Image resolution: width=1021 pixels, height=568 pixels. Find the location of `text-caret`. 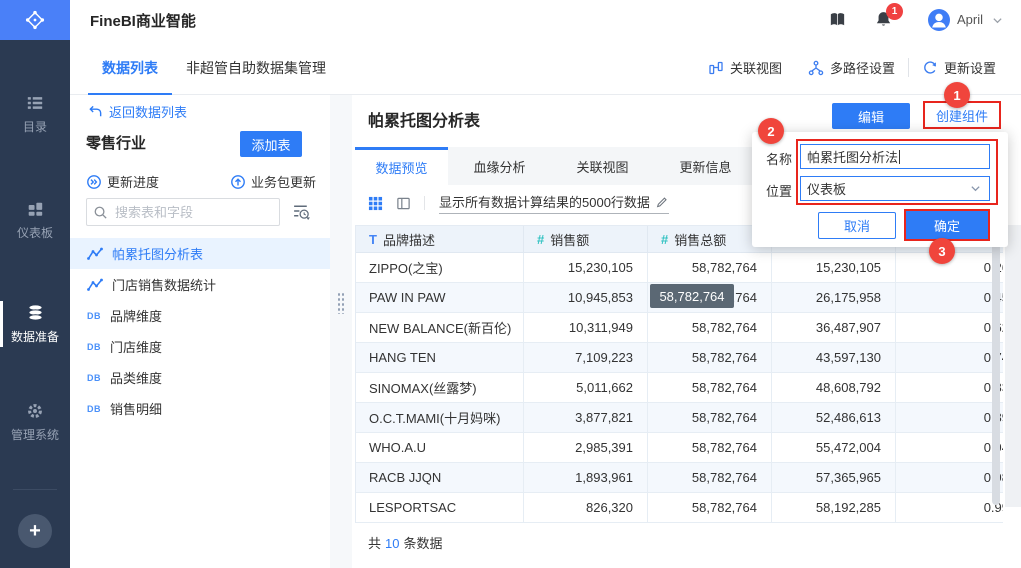

text-caret is located at coordinates (900, 156).